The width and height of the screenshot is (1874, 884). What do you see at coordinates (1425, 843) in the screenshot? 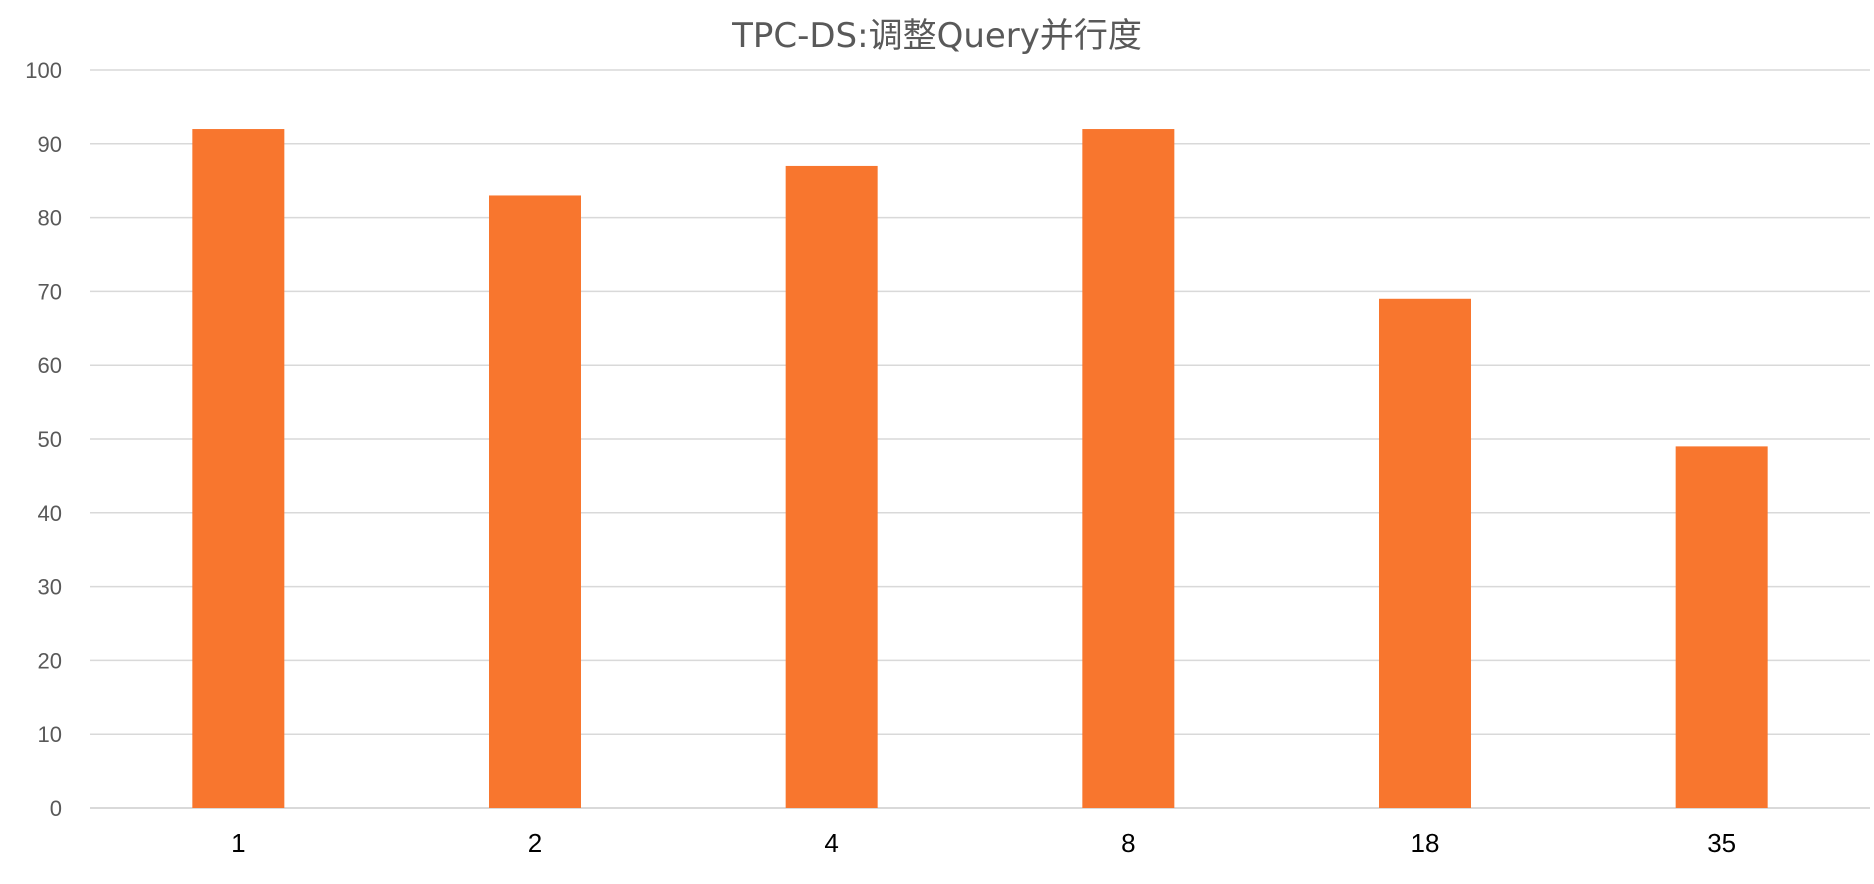
I see `x-tick-label: 18` at bounding box center [1425, 843].